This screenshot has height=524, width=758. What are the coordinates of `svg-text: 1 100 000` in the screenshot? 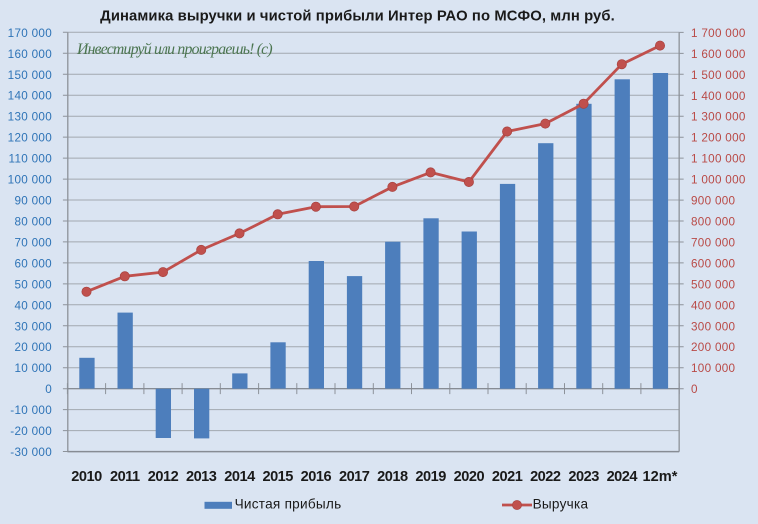 It's located at (718, 159).